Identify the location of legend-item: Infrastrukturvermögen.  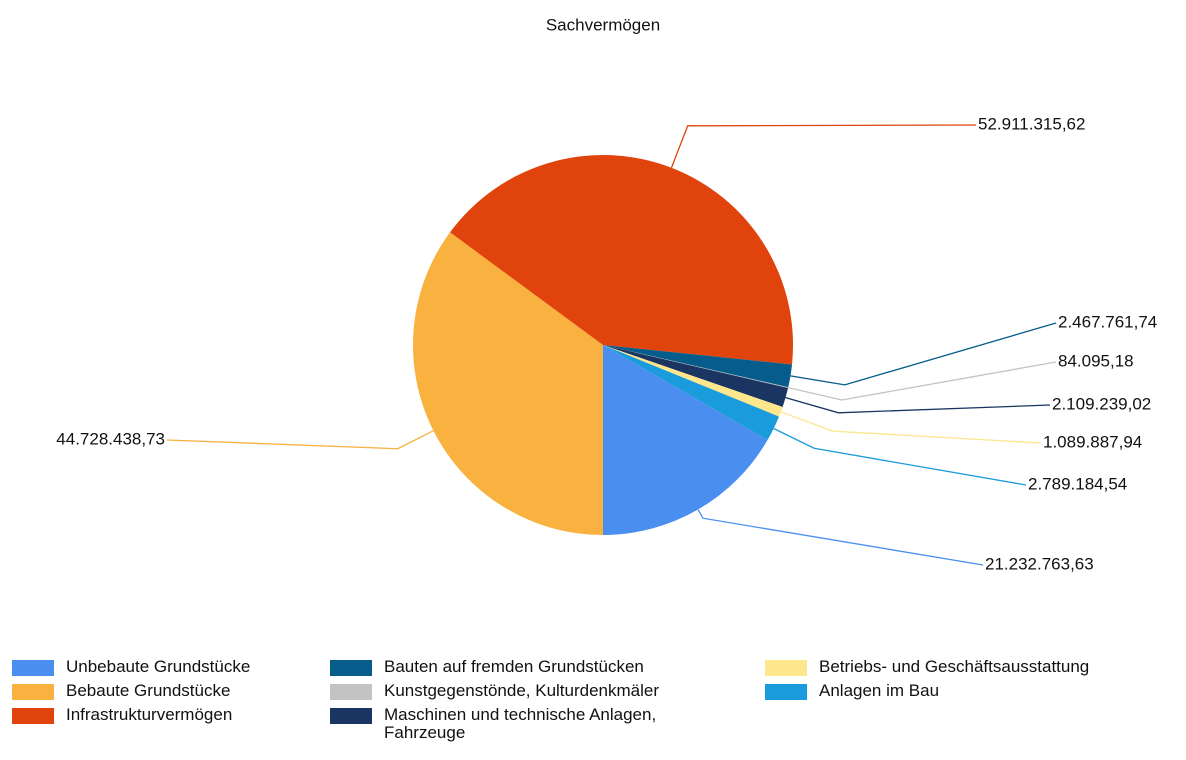
(171, 718).